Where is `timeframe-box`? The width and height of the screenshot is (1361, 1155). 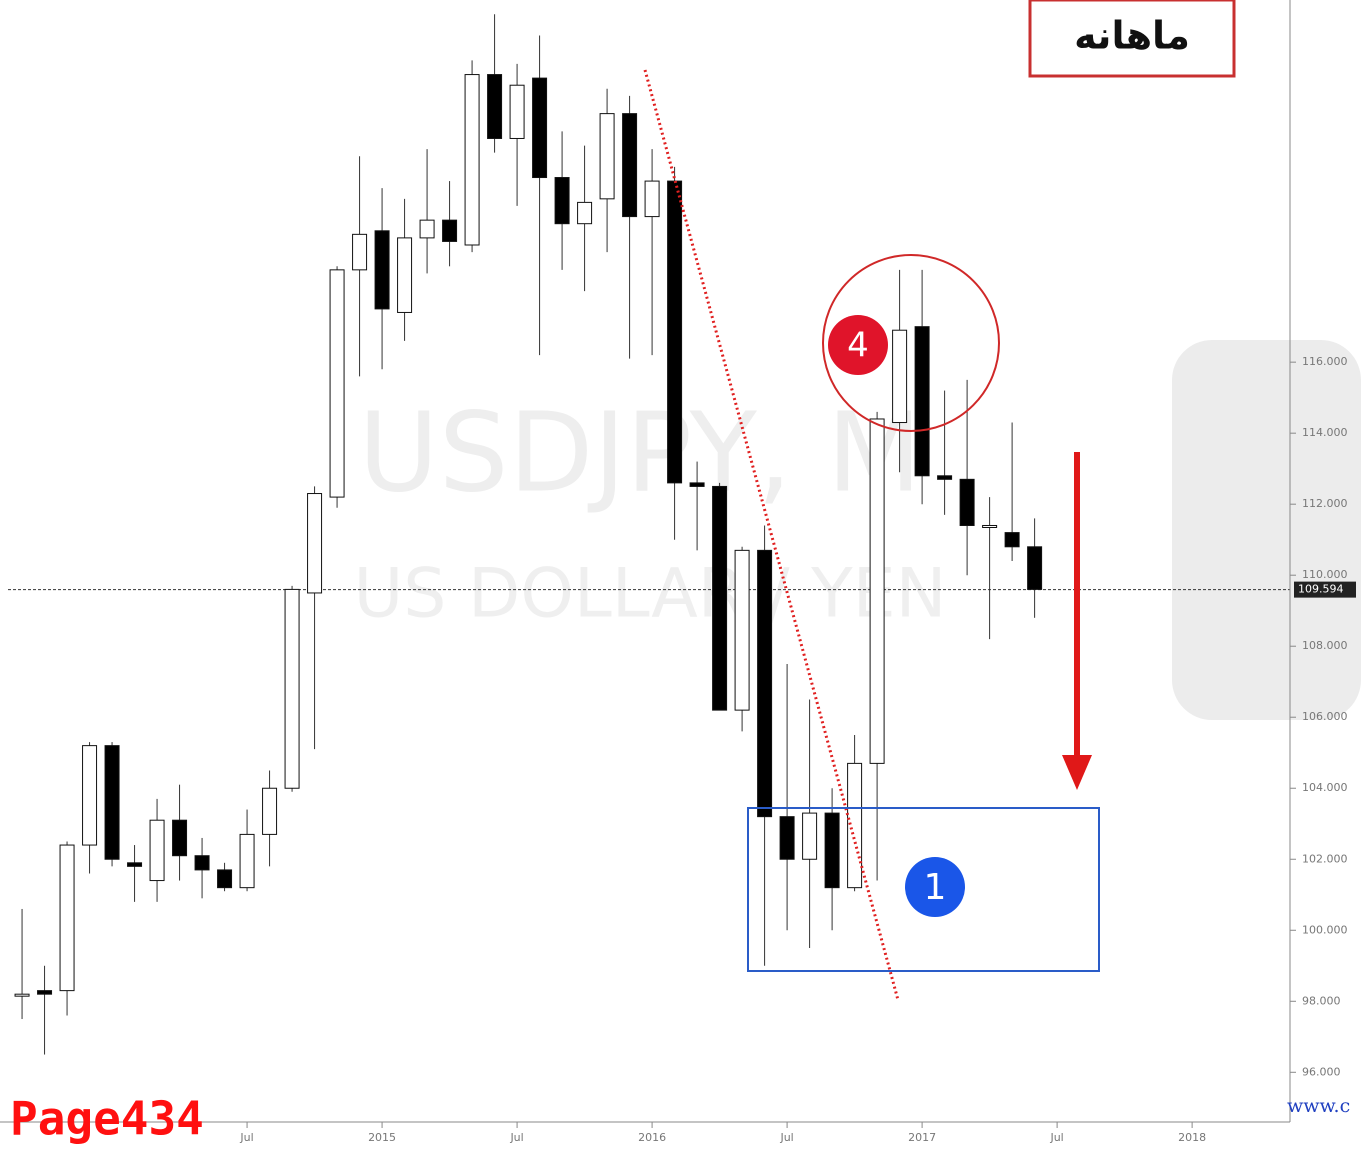 timeframe-box is located at coordinates (1132, 39).